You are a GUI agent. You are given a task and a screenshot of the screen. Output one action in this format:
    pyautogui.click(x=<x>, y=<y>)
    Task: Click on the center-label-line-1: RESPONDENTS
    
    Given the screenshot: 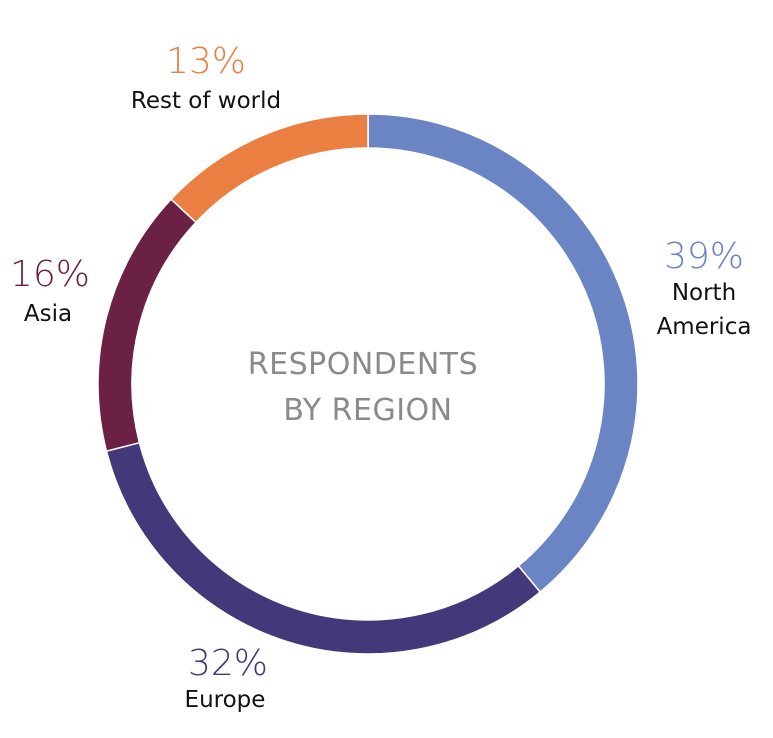 What is the action you would take?
    pyautogui.click(x=363, y=364)
    